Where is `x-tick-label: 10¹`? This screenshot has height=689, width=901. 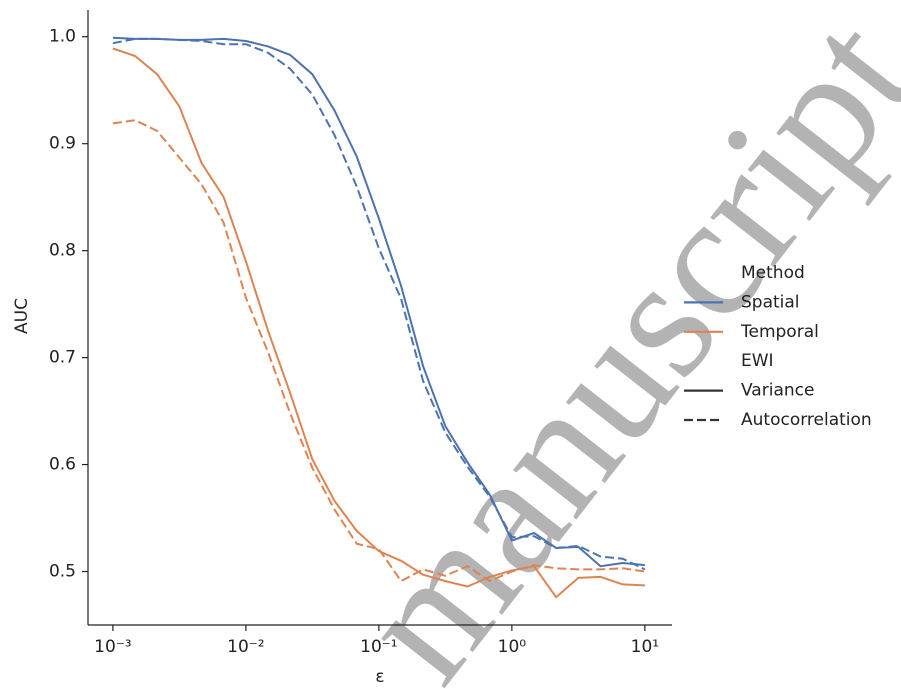 x-tick-label: 10¹ is located at coordinates (645, 647).